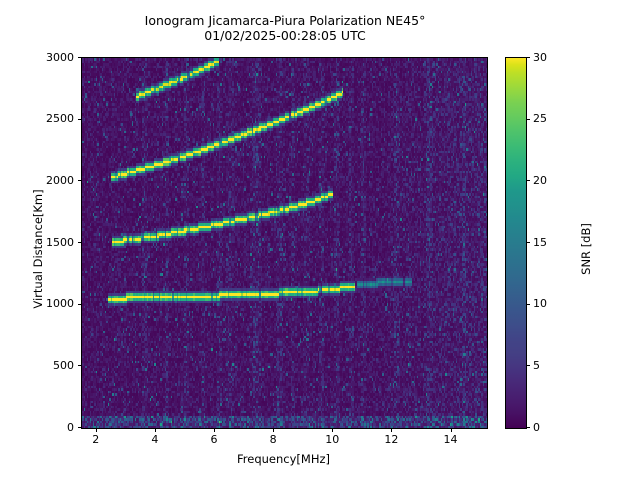 The image size is (640, 480). Describe the element at coordinates (60, 180) in the screenshot. I see `y-tick-label: 2000` at that location.